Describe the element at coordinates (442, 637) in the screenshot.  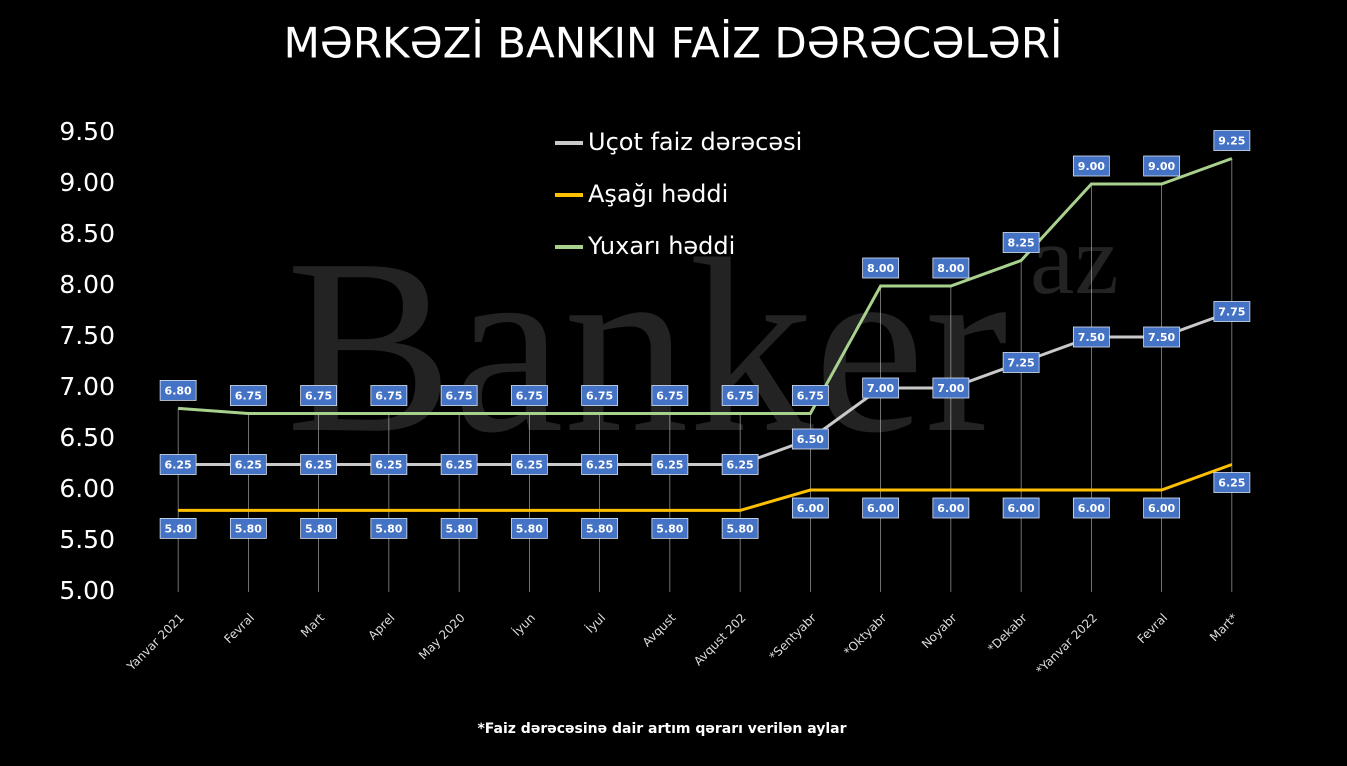
I see `x-tick-label: May 2020` at that location.